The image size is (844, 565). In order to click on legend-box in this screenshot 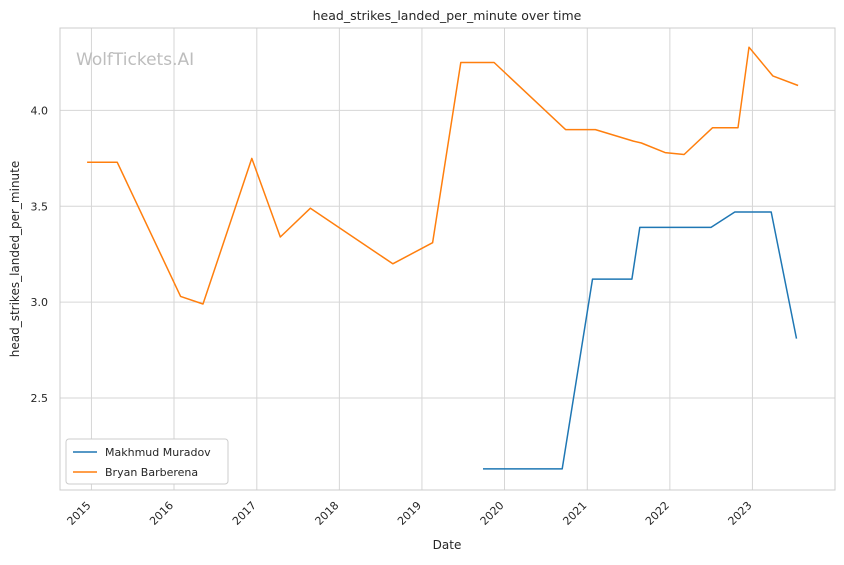, I will do `click(147, 461)`.